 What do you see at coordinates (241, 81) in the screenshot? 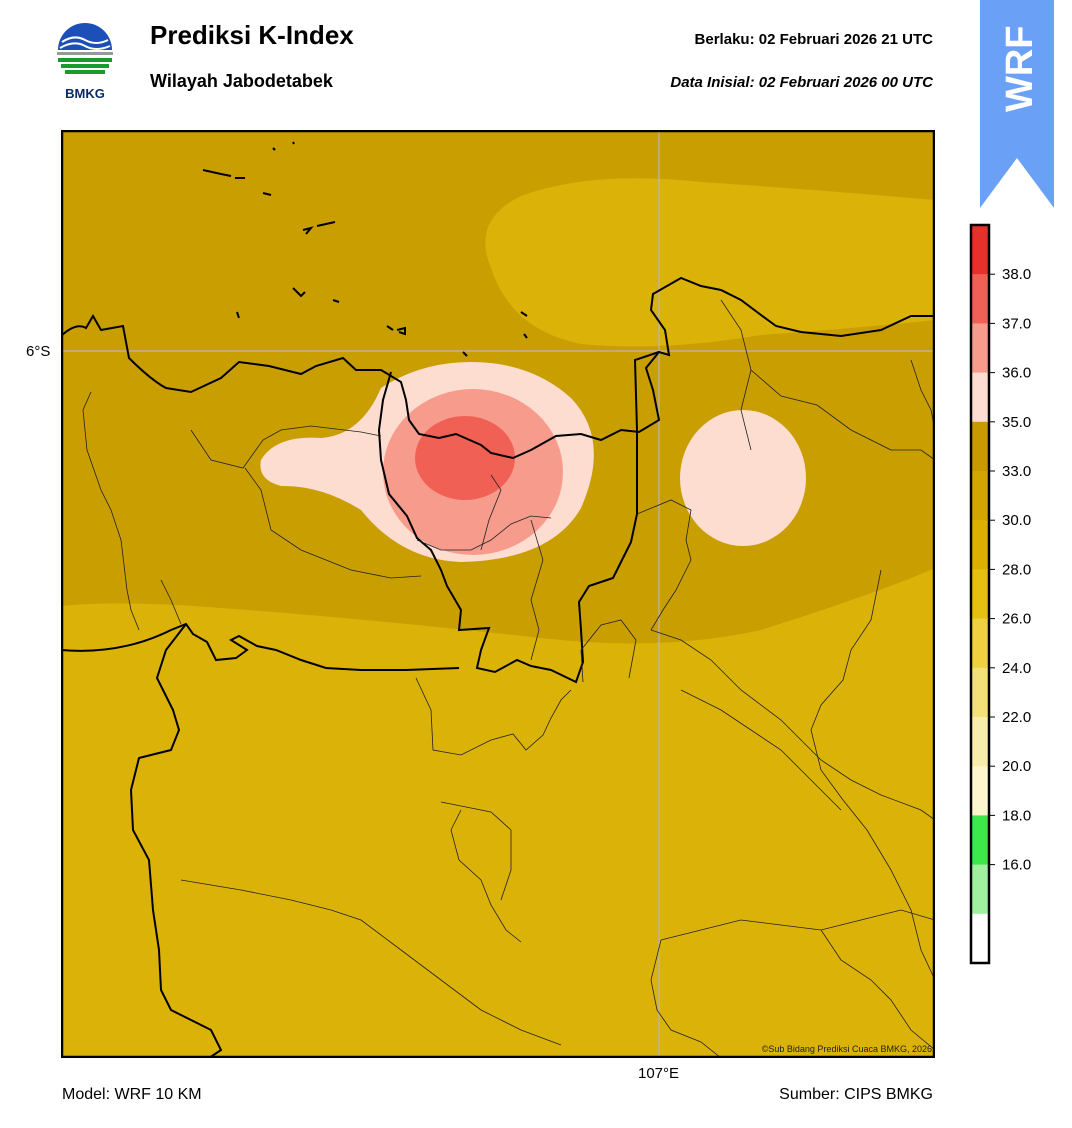
I see `page-subtitle: Wilayah Jabodetabek` at bounding box center [241, 81].